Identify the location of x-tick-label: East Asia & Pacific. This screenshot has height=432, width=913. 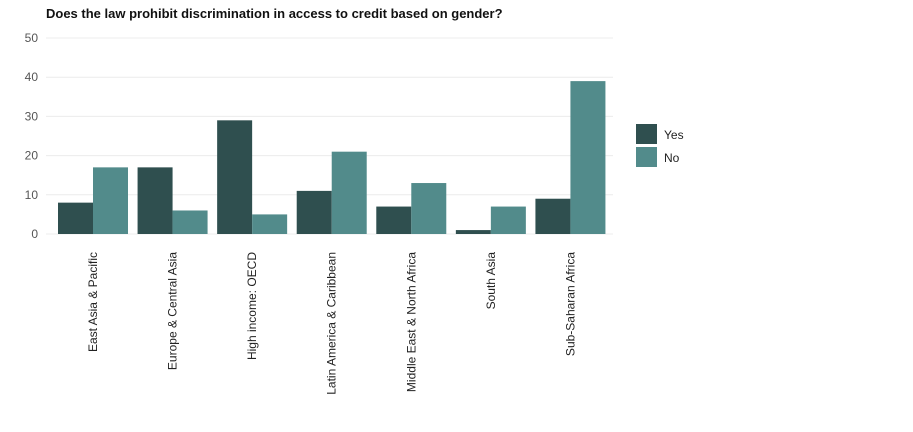
(93, 302).